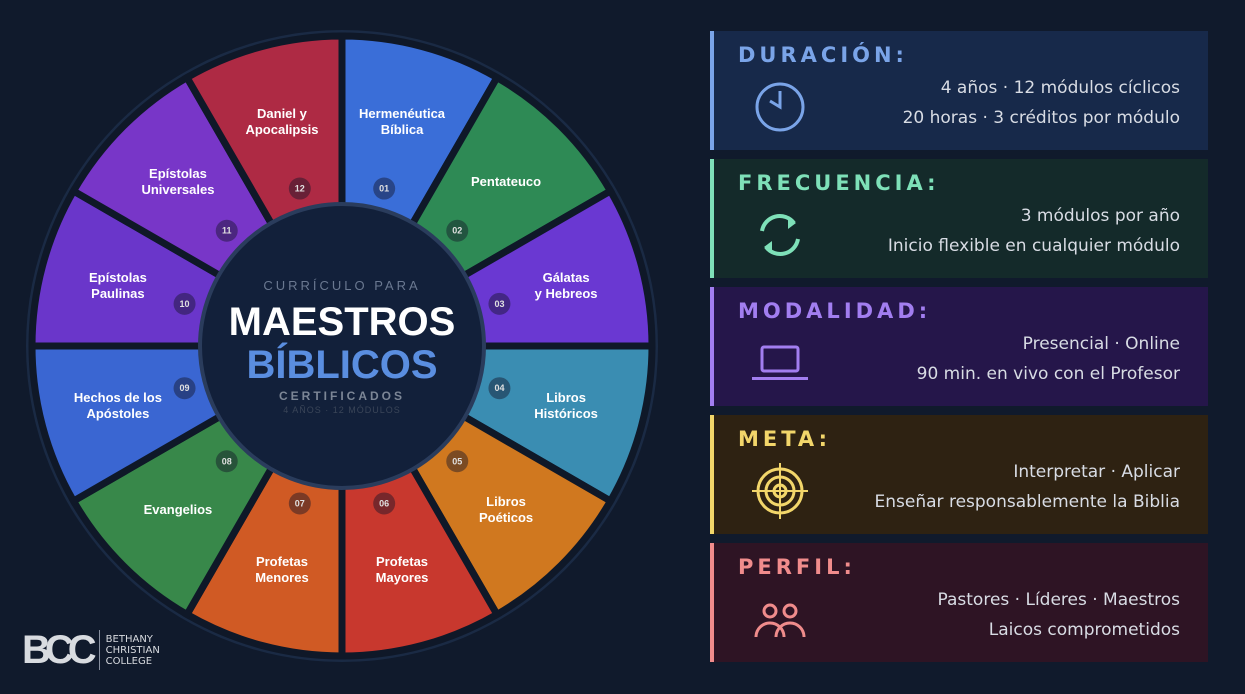 This screenshot has height=694, width=1245. Describe the element at coordinates (823, 55) in the screenshot. I see `panel-title: DURACIÓN:` at that location.